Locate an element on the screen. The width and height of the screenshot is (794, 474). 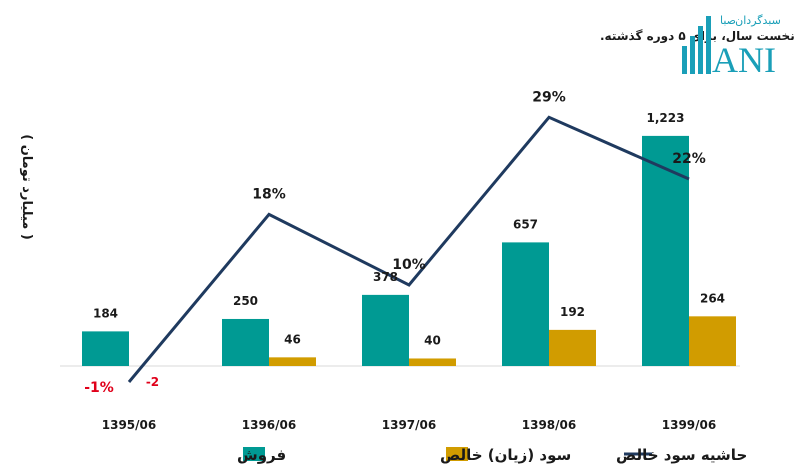
bar-label-profit-1: 46 is located at coordinates (292, 339).